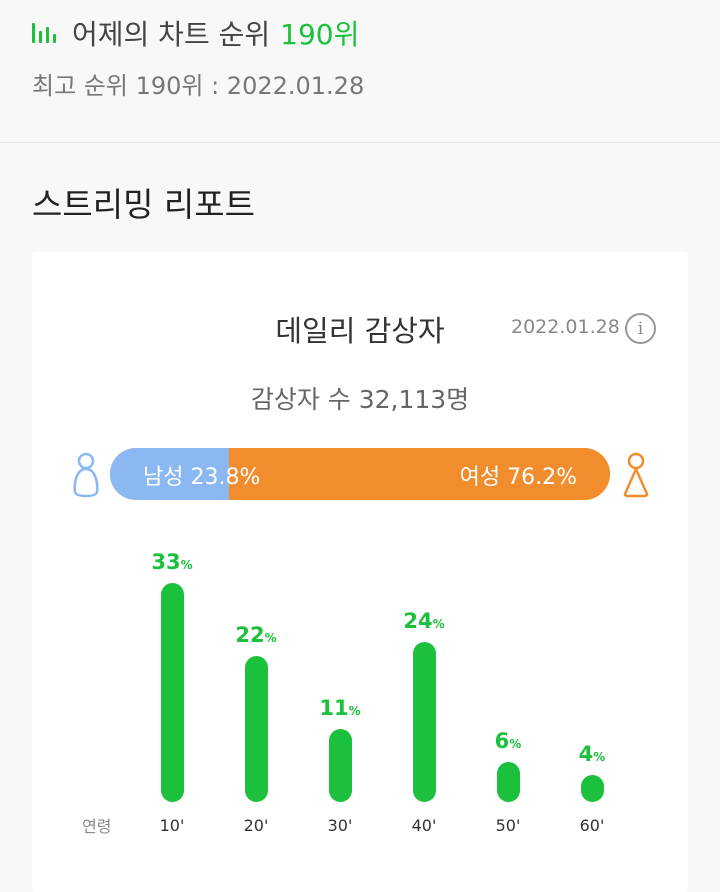 Image resolution: width=720 pixels, height=892 pixels. What do you see at coordinates (171, 34) in the screenshot?
I see `rank-prefix: 어제의 차트 순위` at bounding box center [171, 34].